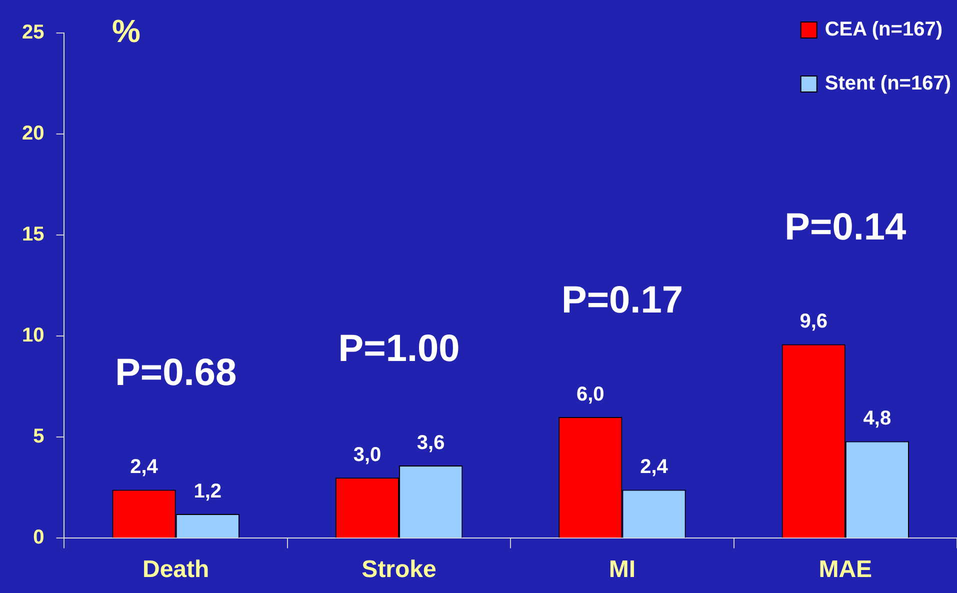 The width and height of the screenshot is (957, 593). Describe the element at coordinates (33, 33) in the screenshot. I see `y-tick-label: 25` at that location.